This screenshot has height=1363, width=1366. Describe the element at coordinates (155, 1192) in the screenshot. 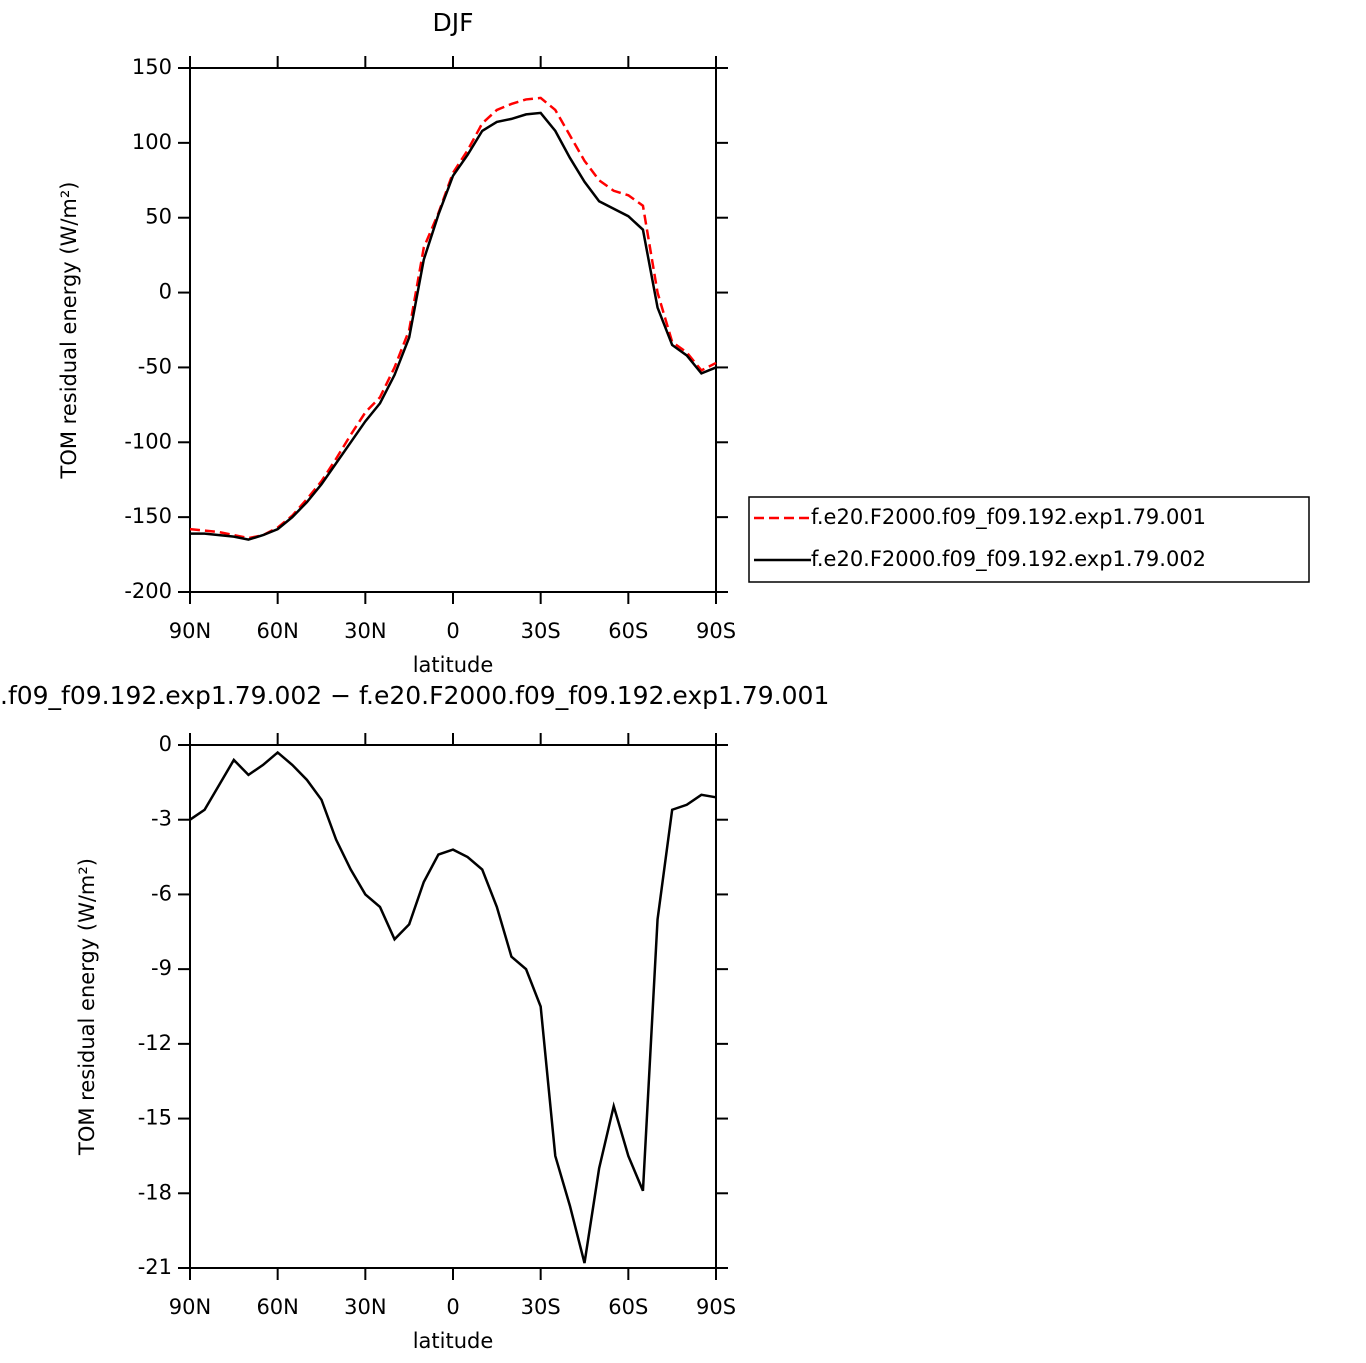

I see `y-tick-label: -18` at that location.